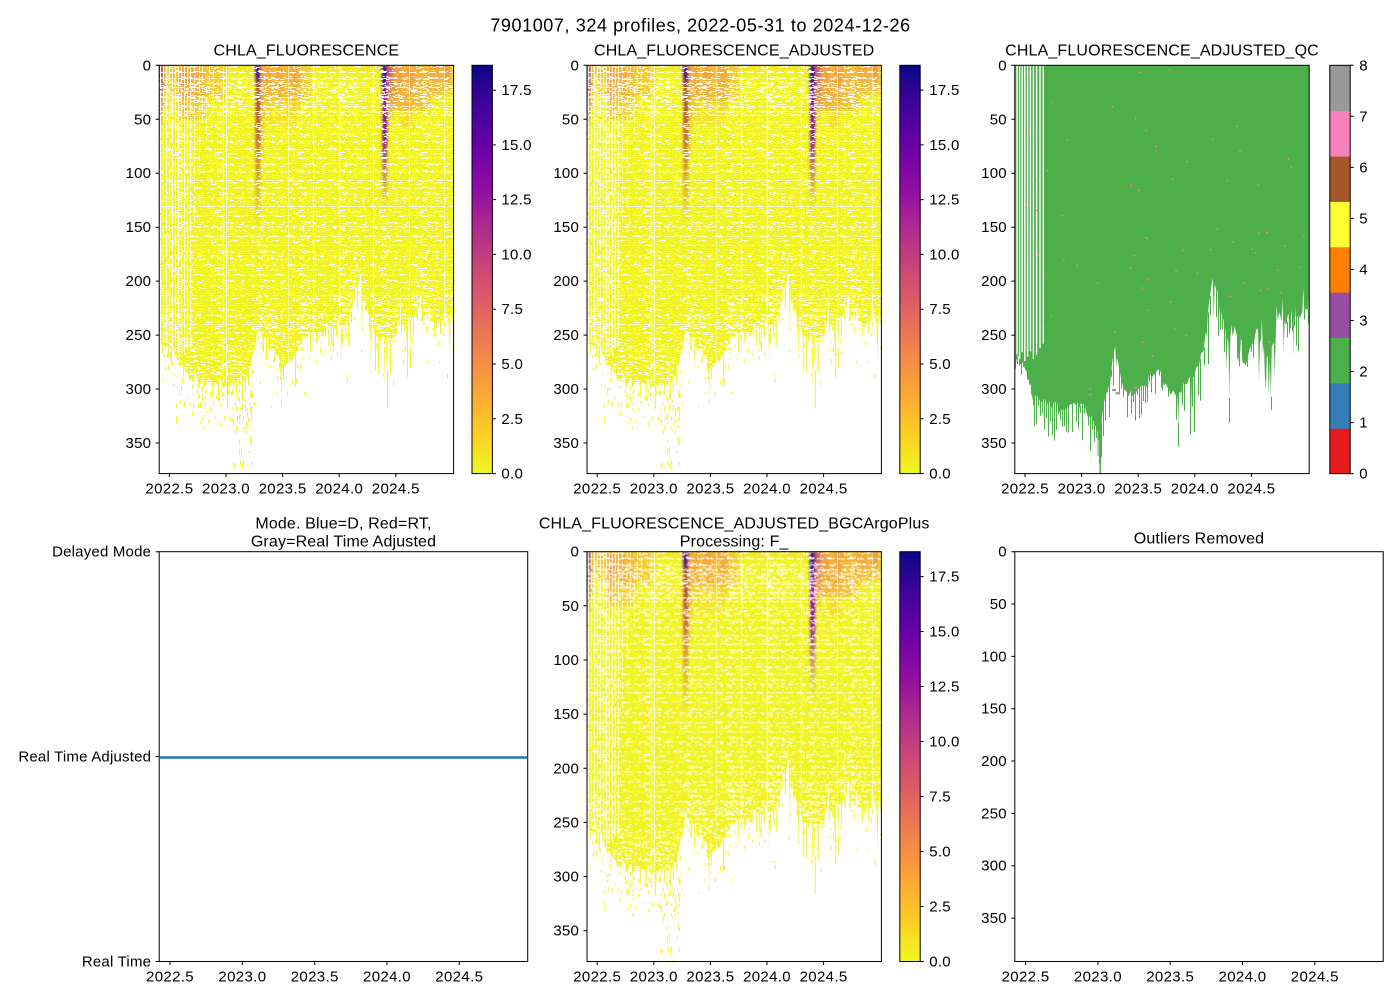 Image resolution: width=1400 pixels, height=1005 pixels. Describe the element at coordinates (307, 51) in the screenshot. I see `svg-text: CHLA_FLUORESCENCE` at that location.